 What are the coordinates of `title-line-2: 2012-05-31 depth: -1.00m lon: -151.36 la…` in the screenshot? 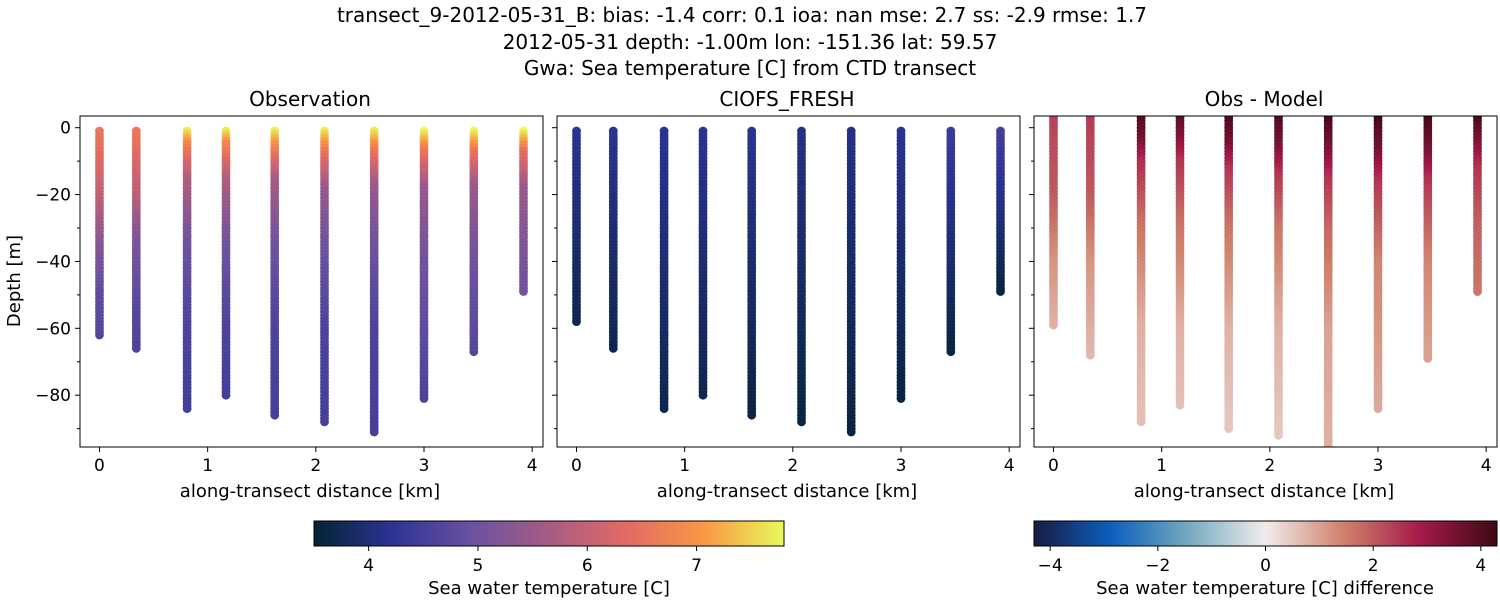 It's located at (750, 42).